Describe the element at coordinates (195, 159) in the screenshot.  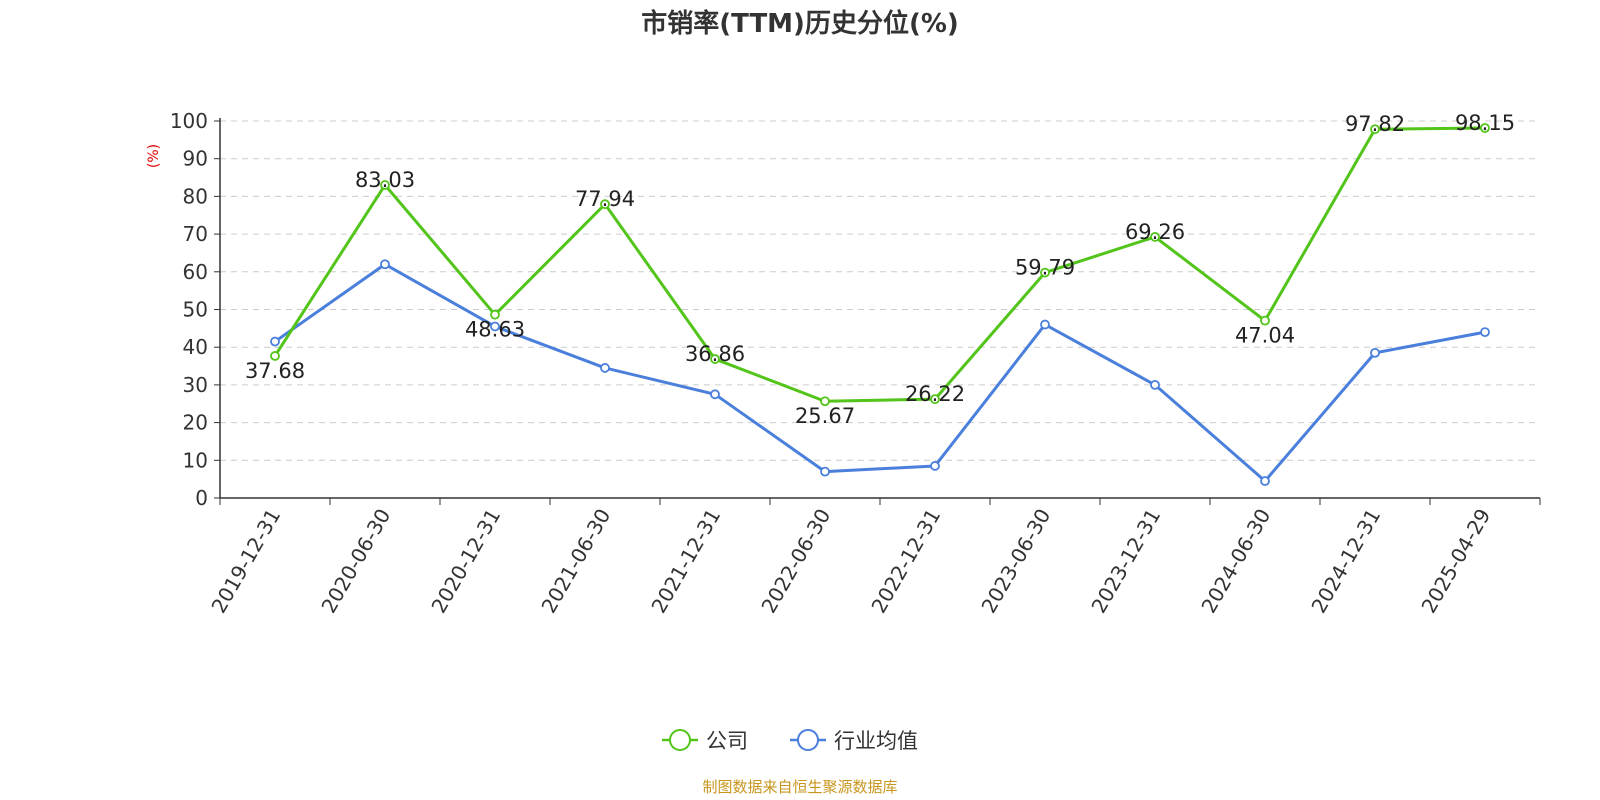
I see `y-tick-label-90: 90` at that location.